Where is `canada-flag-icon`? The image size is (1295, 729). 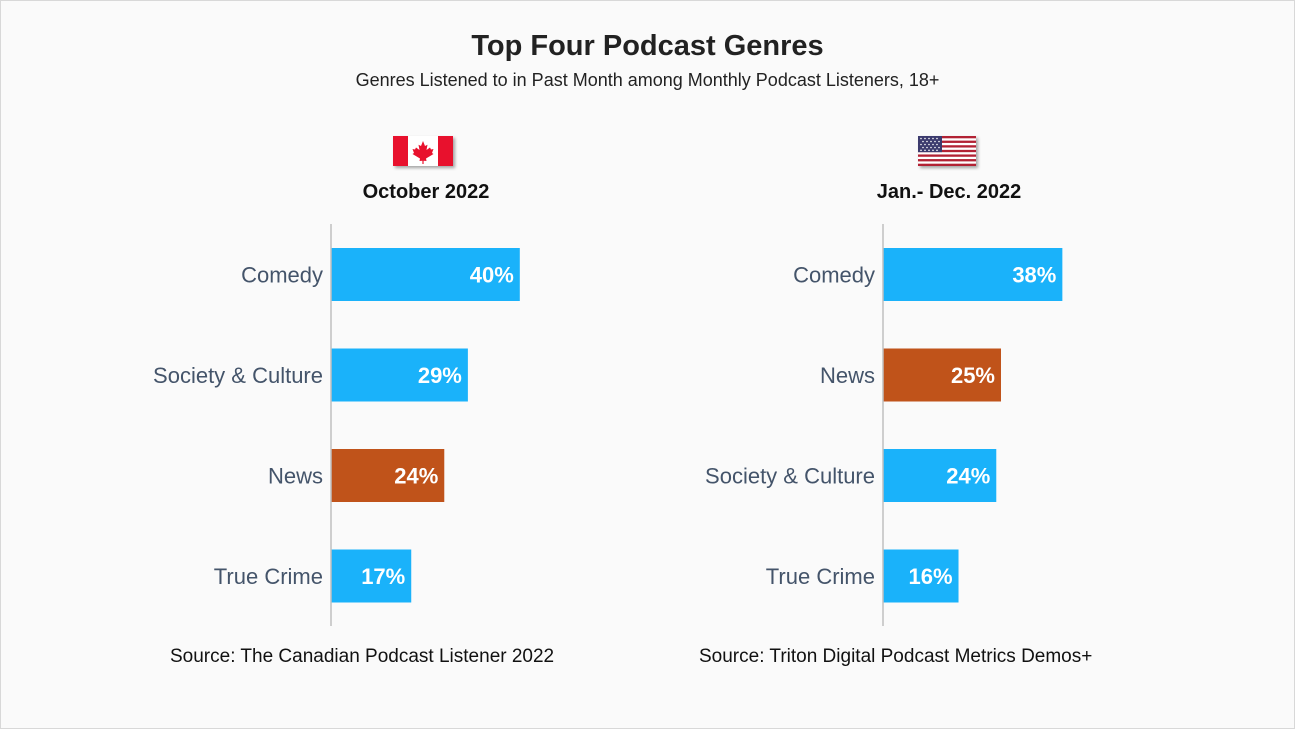
canada-flag-icon is located at coordinates (423, 151).